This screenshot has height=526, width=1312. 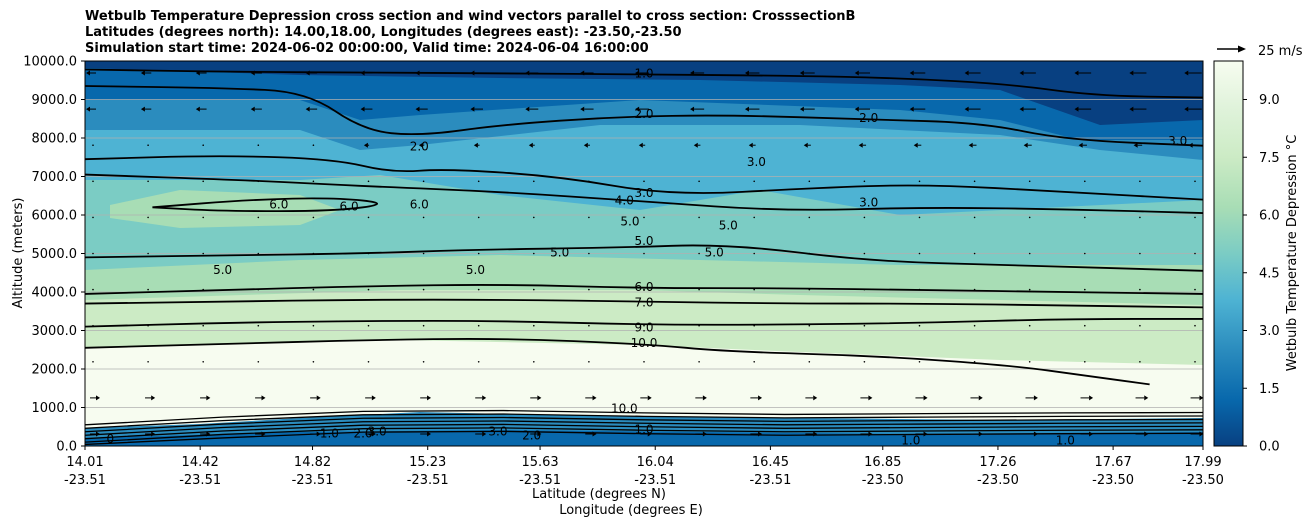 I want to click on colorbar-tick-label: 6.0, so click(x=1269, y=216).